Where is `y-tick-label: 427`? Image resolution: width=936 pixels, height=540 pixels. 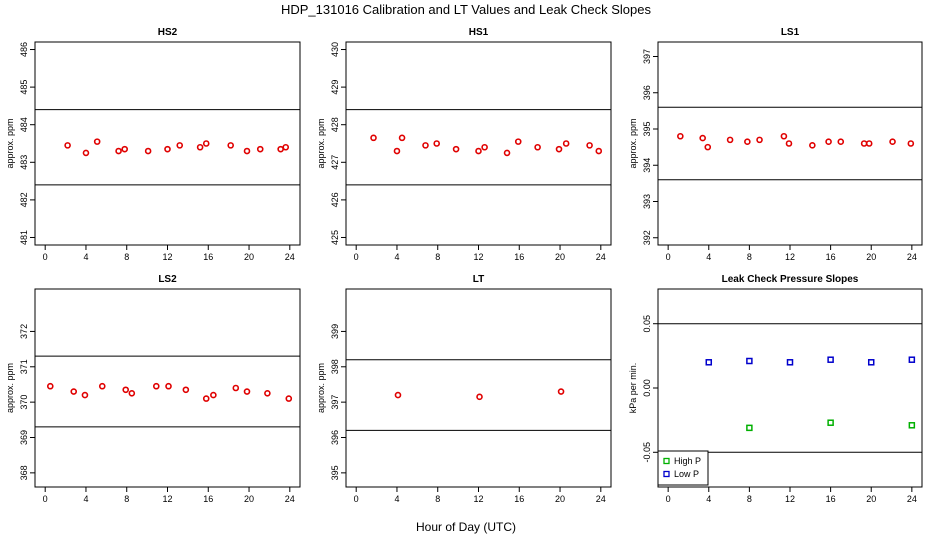
y-tick-label: 427 is located at coordinates (335, 162).